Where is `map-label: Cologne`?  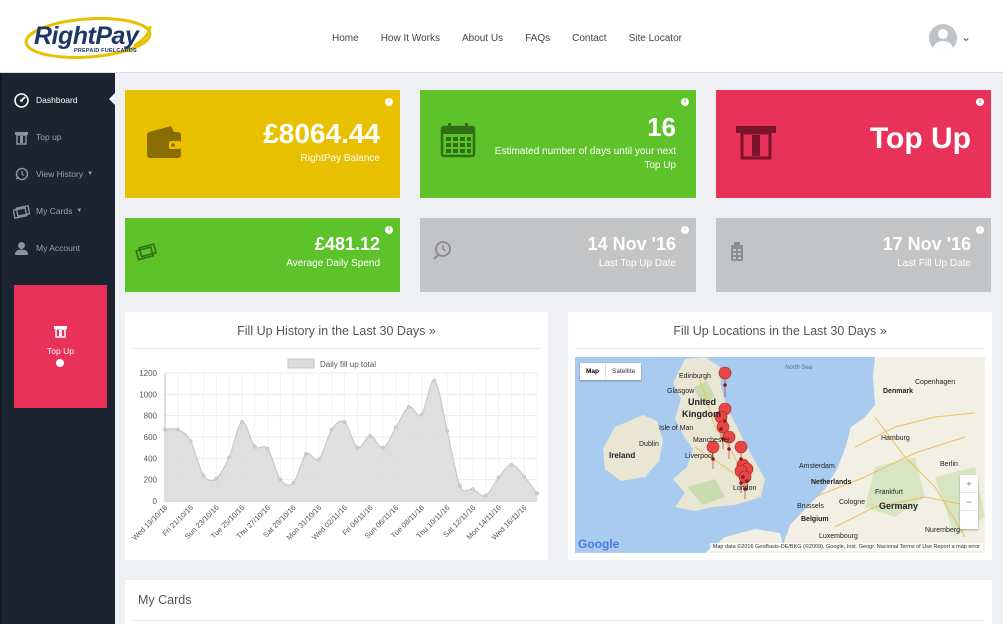 map-label: Cologne is located at coordinates (852, 502).